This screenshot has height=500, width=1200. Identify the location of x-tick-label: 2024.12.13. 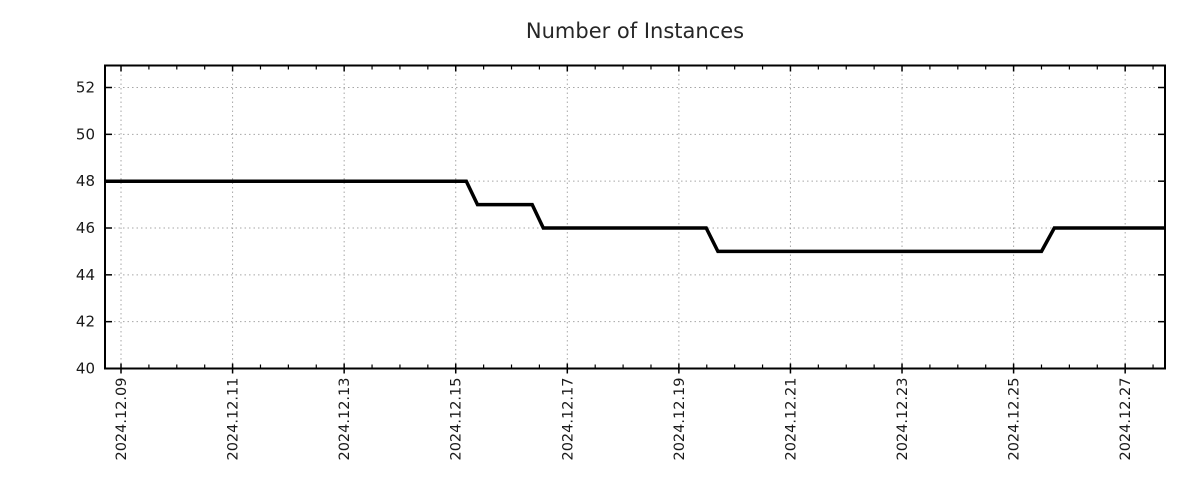
(345, 419).